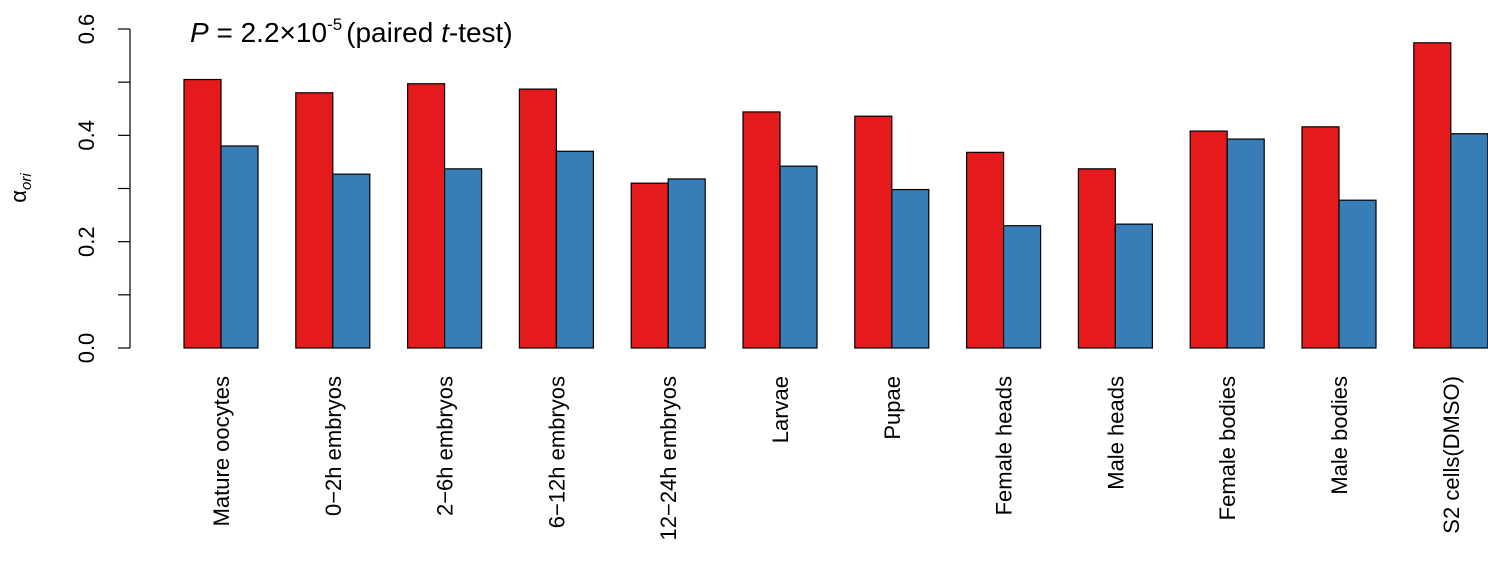 The width and height of the screenshot is (1488, 580). Describe the element at coordinates (221, 451) in the screenshot. I see `x-tick-label: Mature oocytes` at that location.